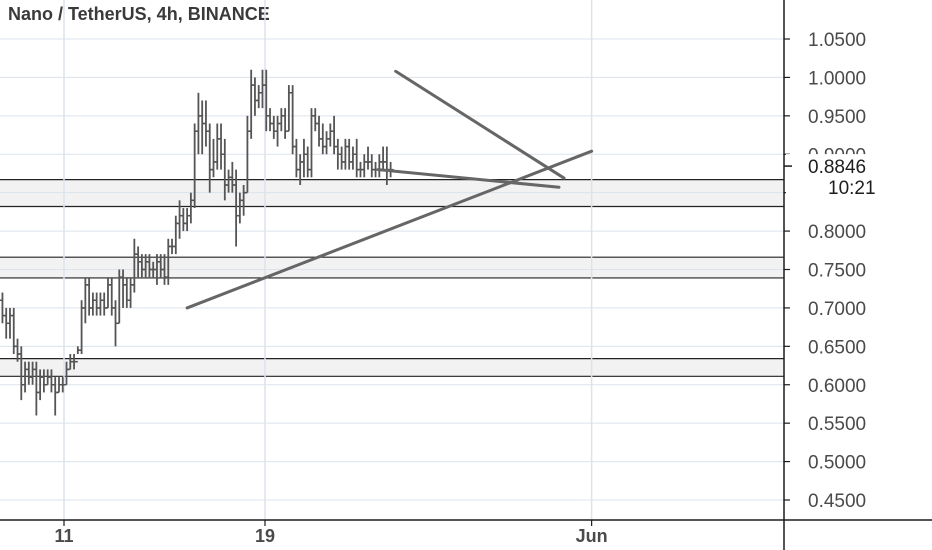 The height and width of the screenshot is (550, 932). What do you see at coordinates (837, 347) in the screenshot?
I see `price-tick-label: 0.6500` at bounding box center [837, 347].